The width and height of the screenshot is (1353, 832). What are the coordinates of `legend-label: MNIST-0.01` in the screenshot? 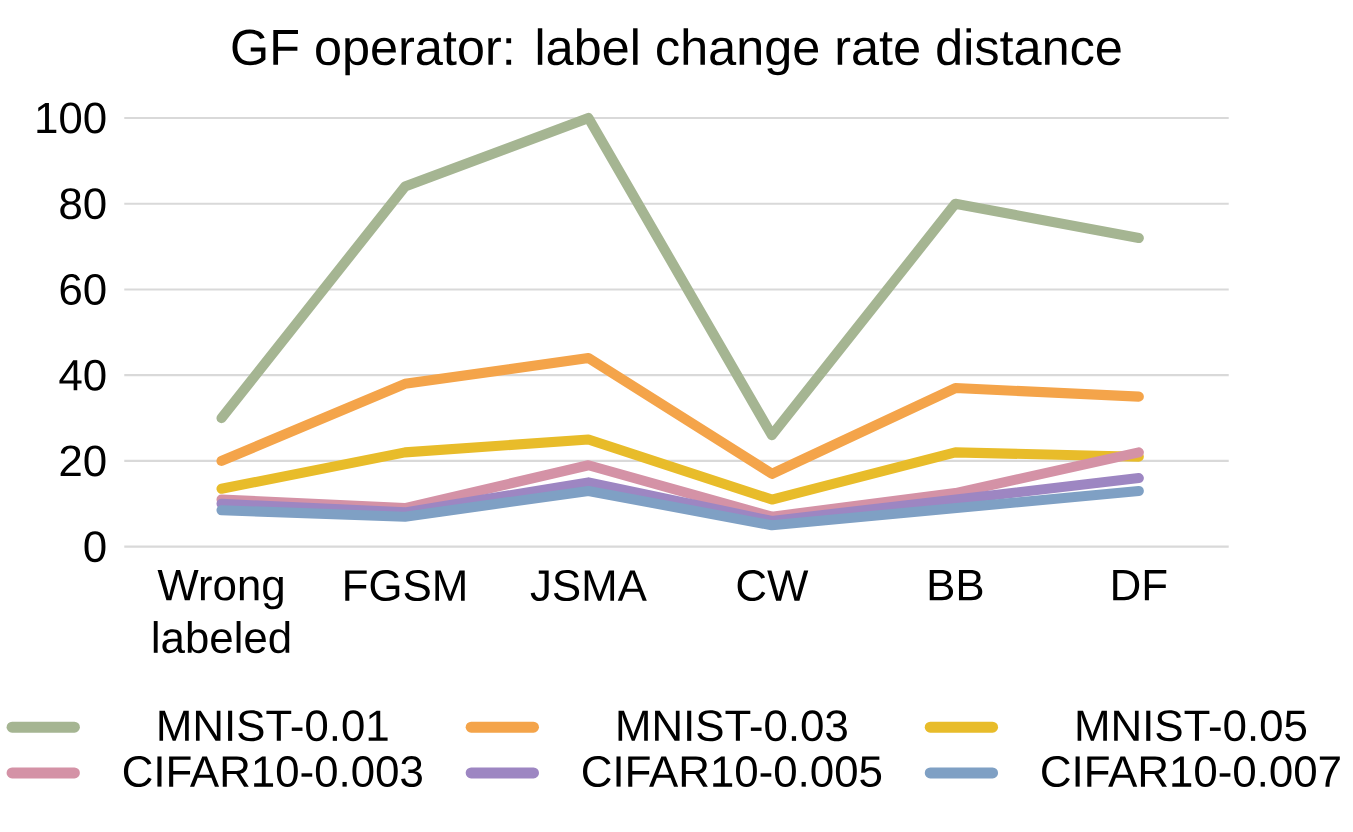 It's located at (273, 726).